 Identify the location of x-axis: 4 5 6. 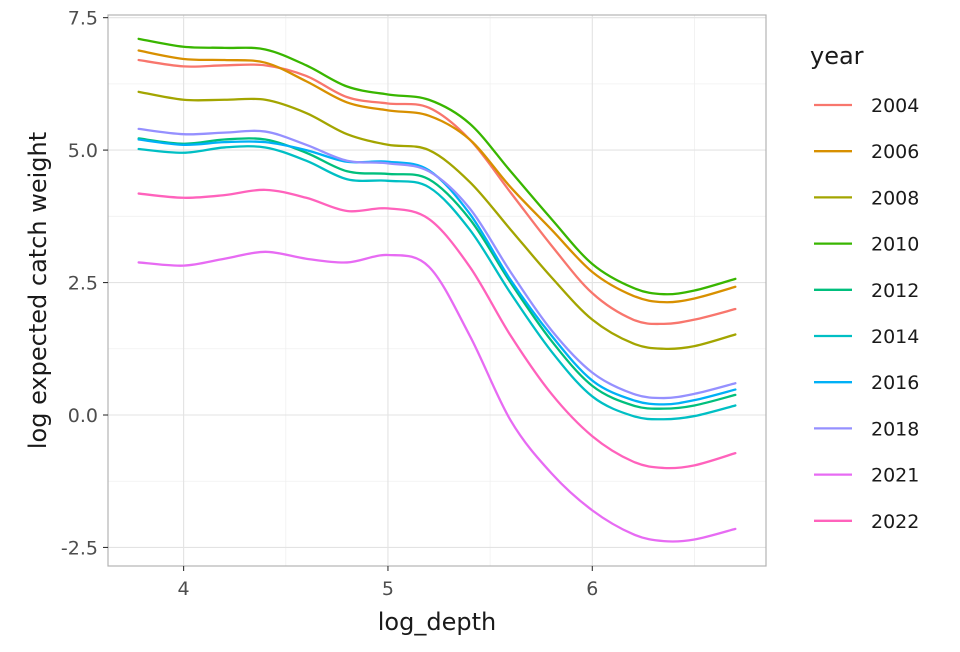
(388, 583).